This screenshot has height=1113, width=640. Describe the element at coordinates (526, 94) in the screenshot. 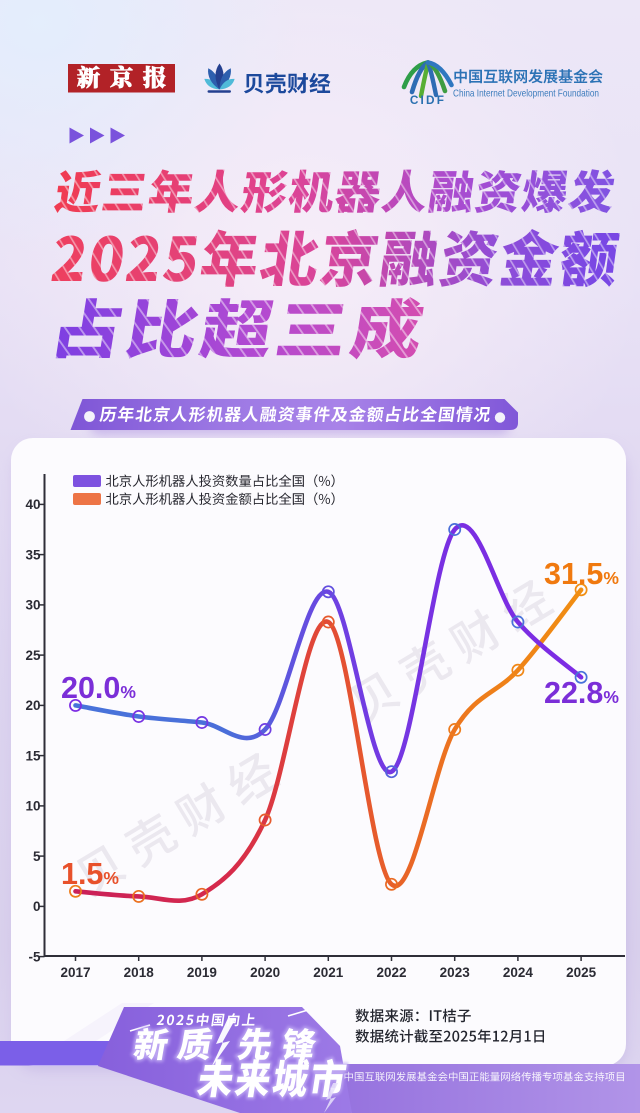

I see `svg-text:China Internet Development Fou: China Internet Development Foundation` at that location.